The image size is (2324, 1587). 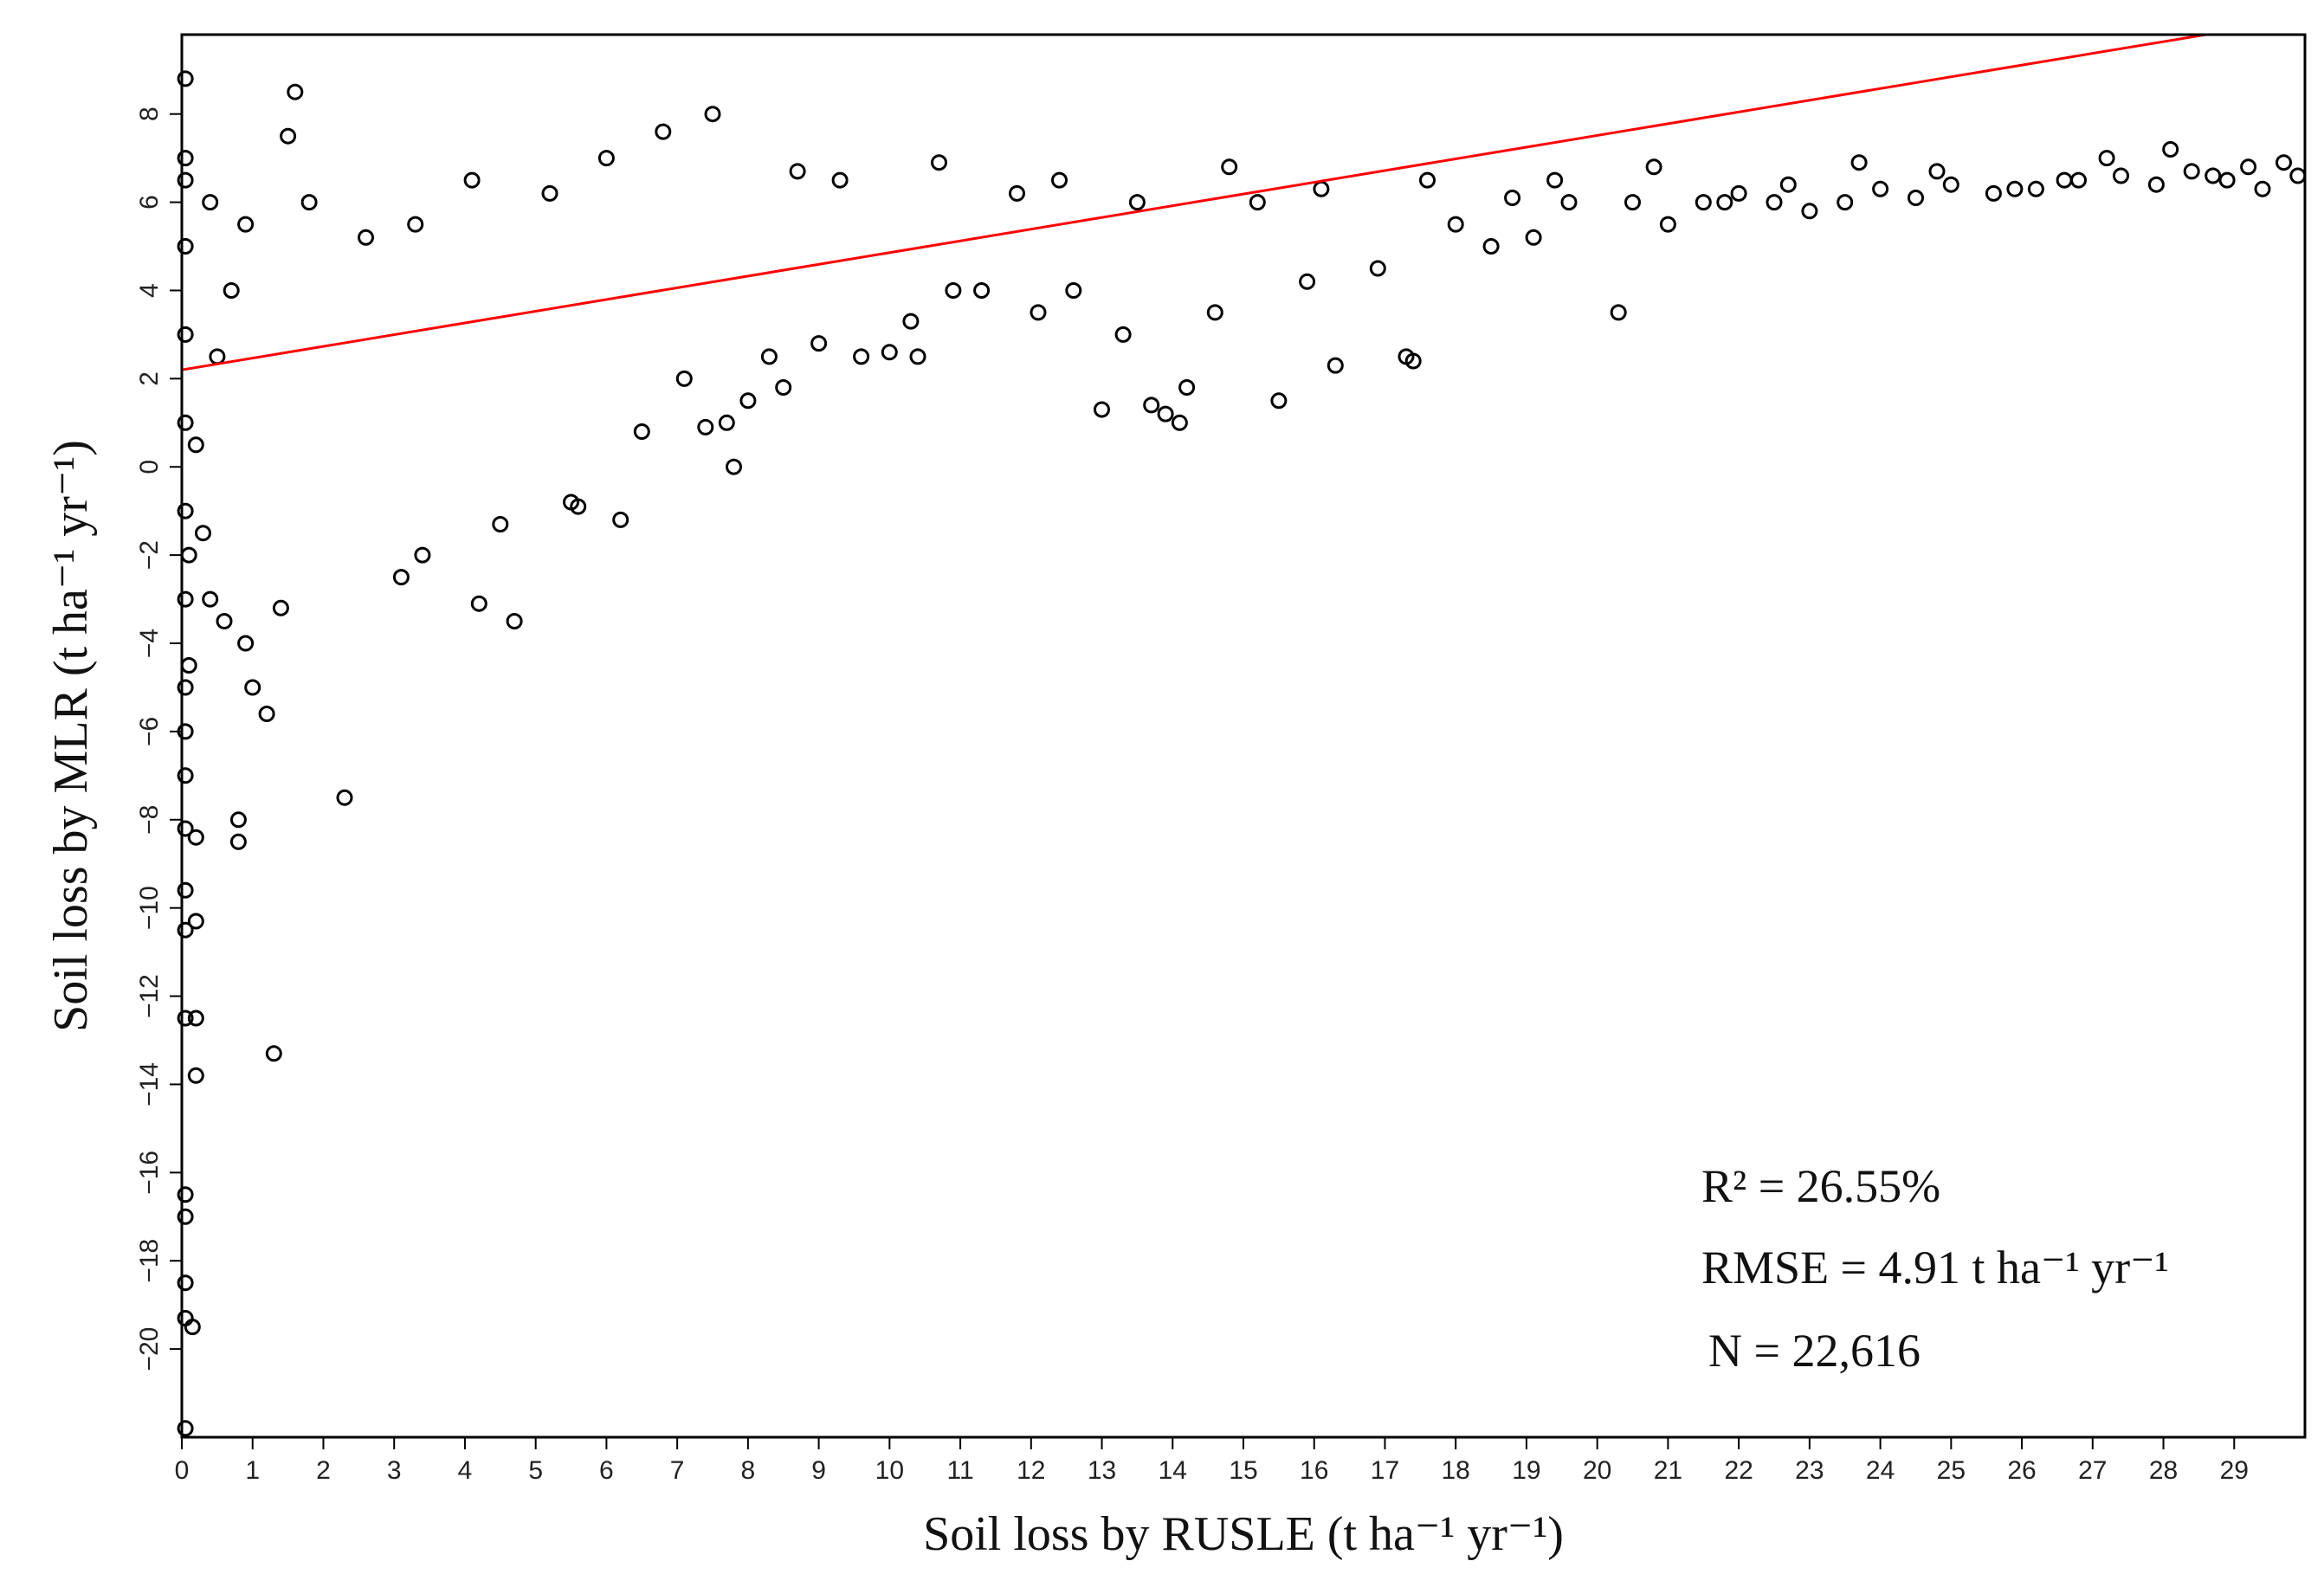 I want to click on x-tick-label: 5, so click(x=536, y=1470).